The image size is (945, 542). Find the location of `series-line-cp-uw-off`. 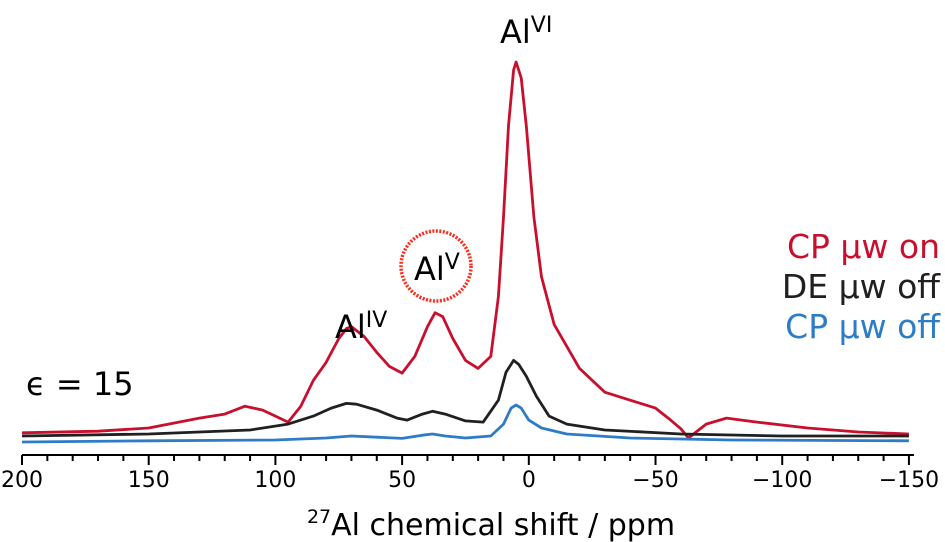

series-line-cp-uw-off is located at coordinates (465, 423).